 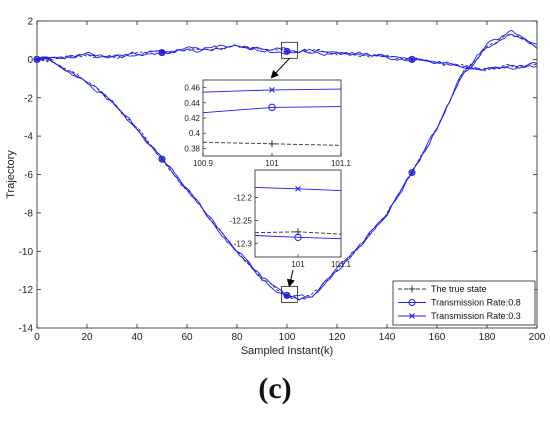 What do you see at coordinates (272, 144) in the screenshot?
I see `inset-true-state-marker` at bounding box center [272, 144].